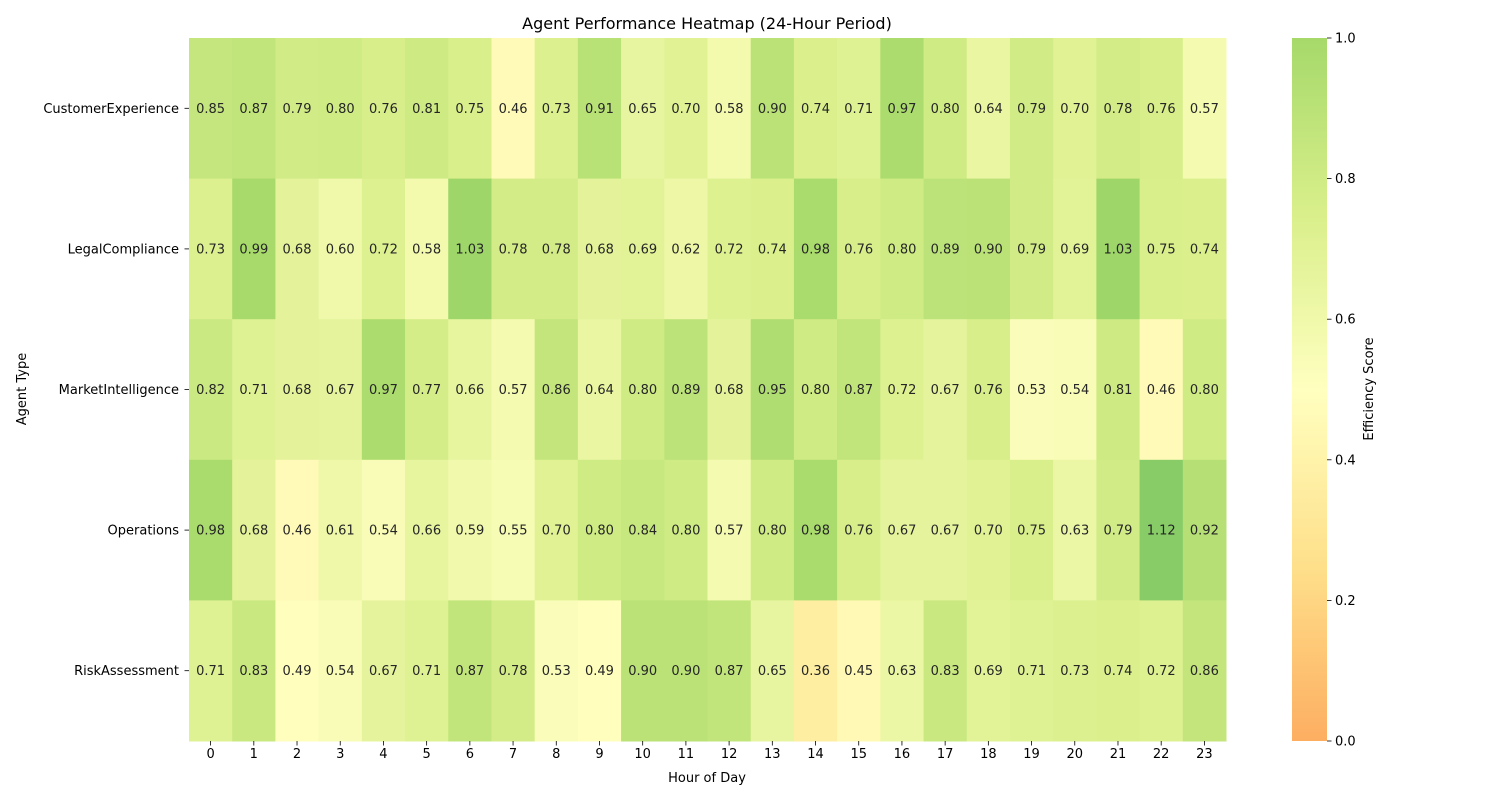  Describe the element at coordinates (1309, 389) in the screenshot. I see `colorbar` at that location.